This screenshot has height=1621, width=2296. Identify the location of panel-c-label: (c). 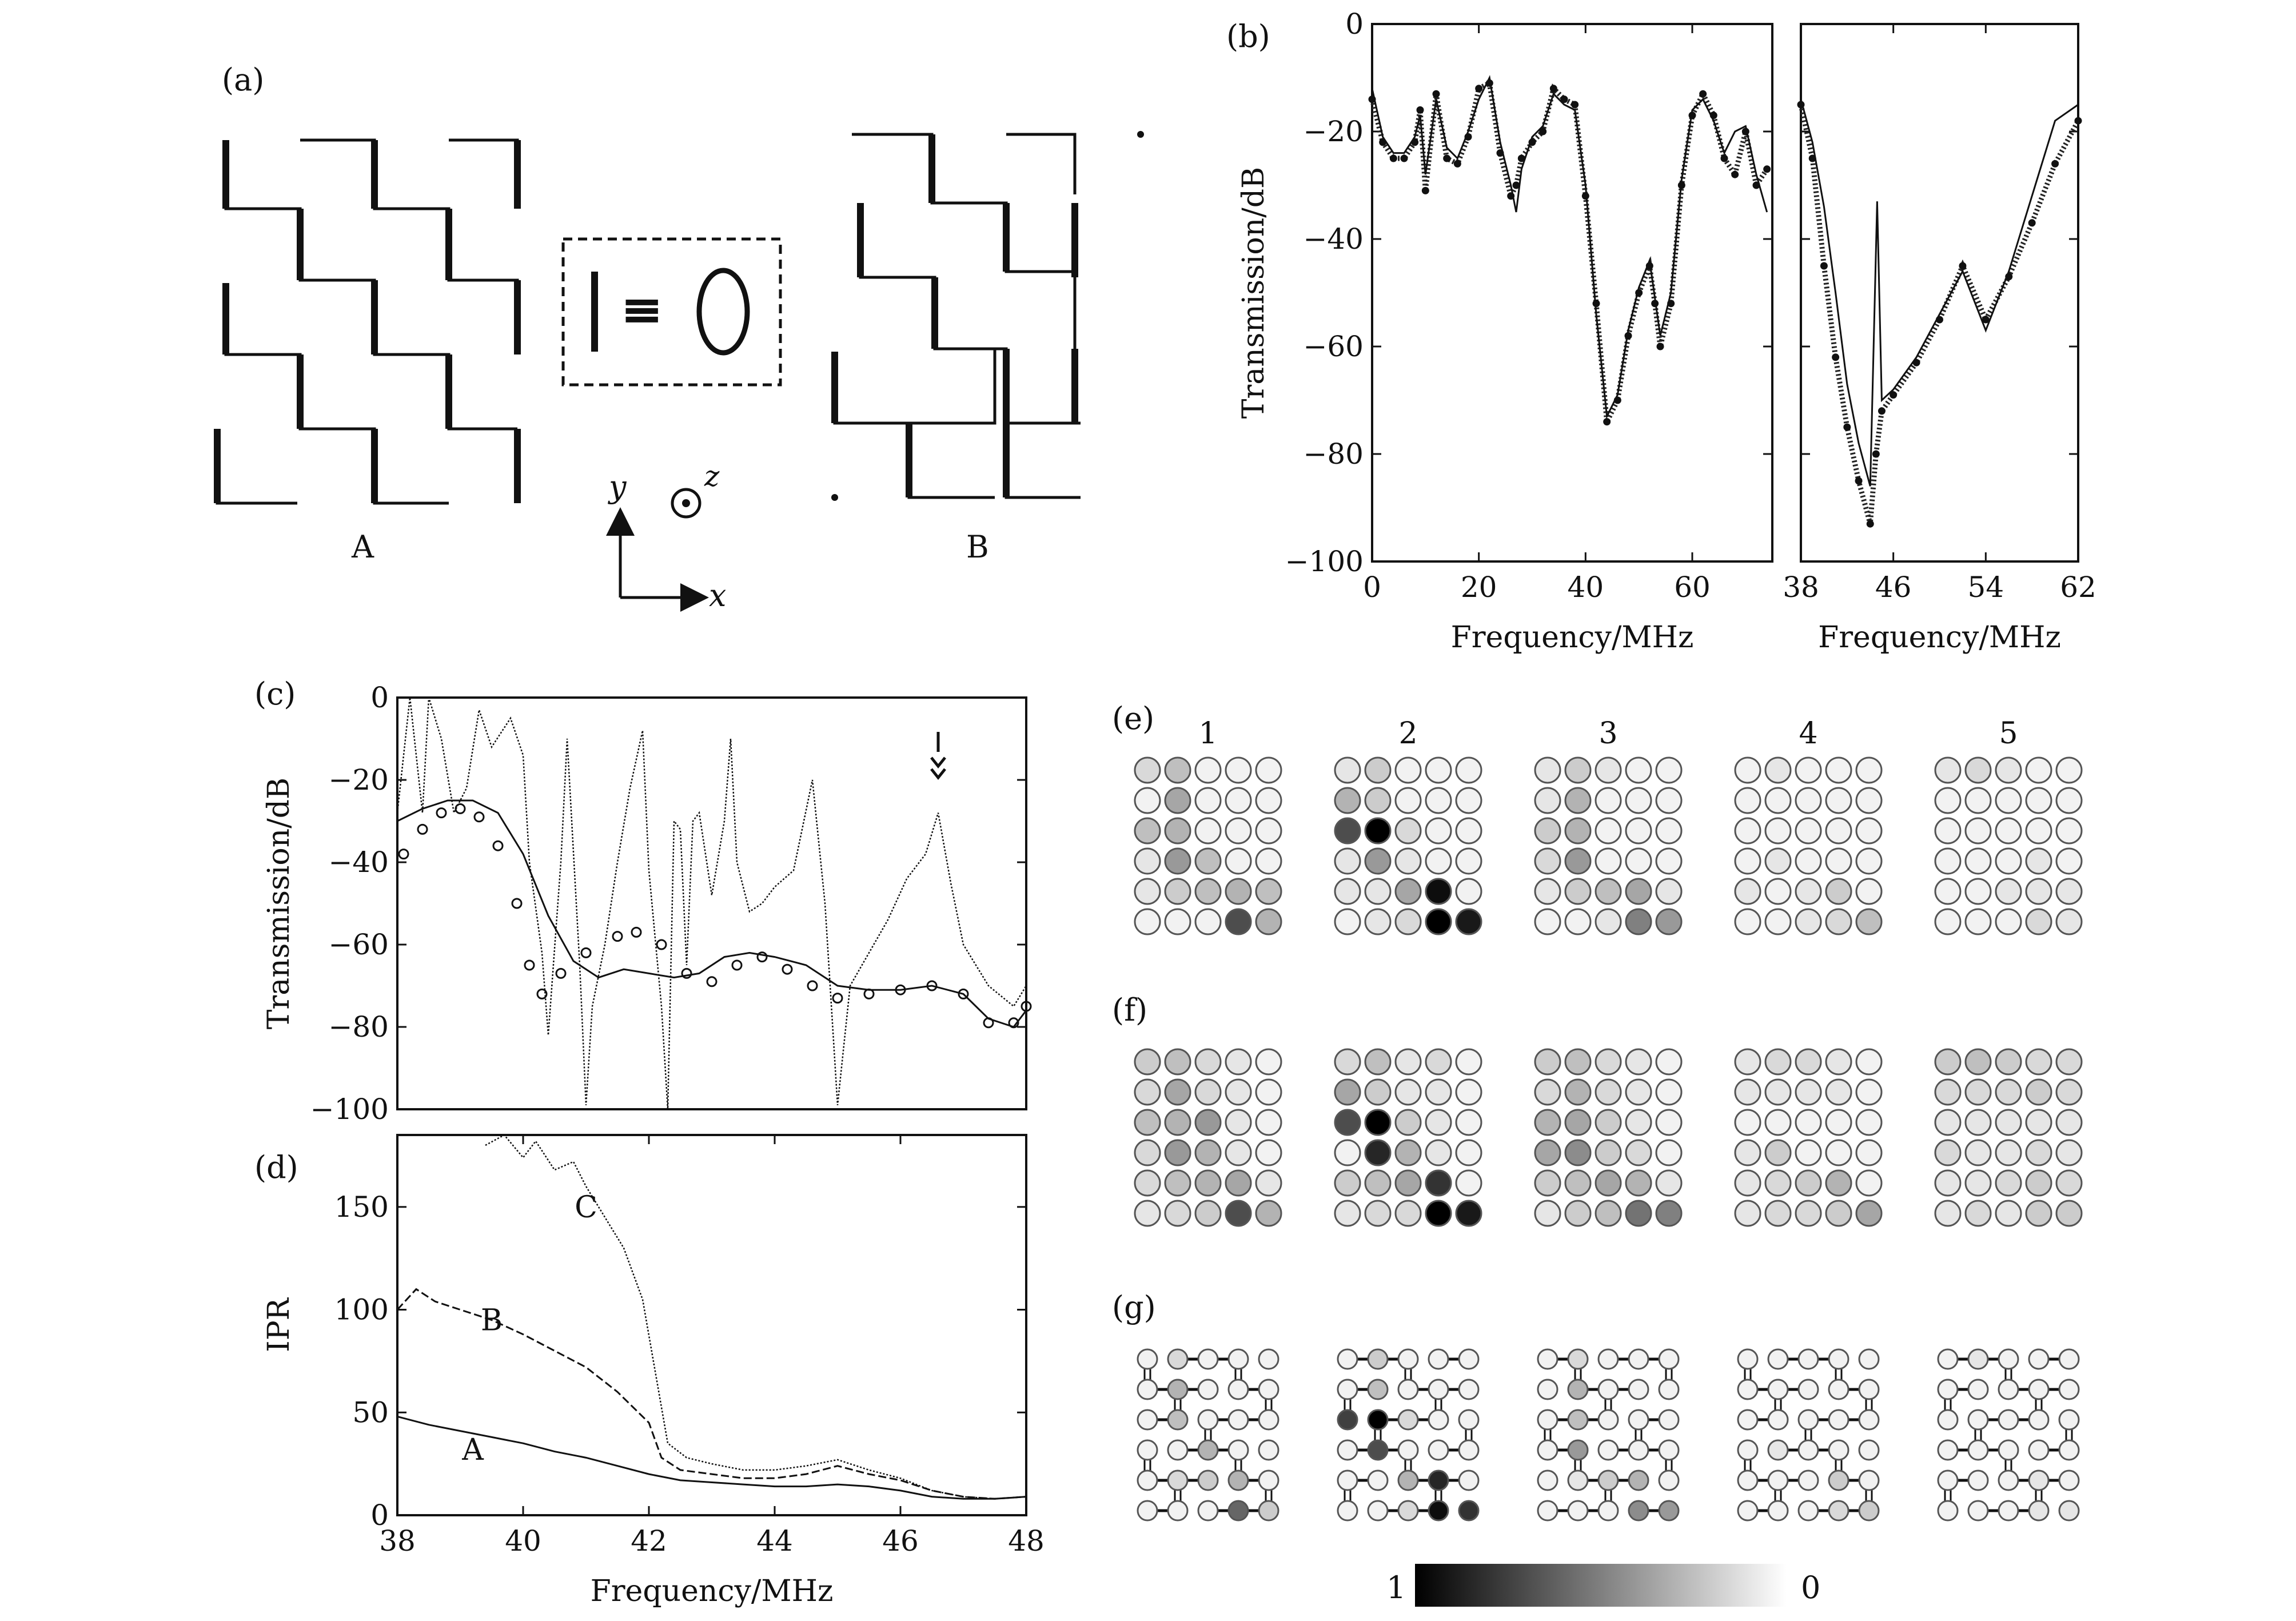
(275, 694).